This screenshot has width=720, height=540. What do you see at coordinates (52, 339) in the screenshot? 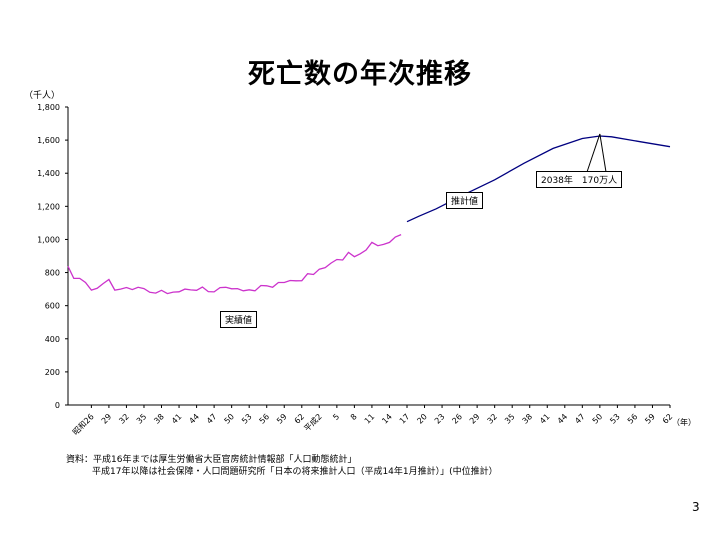
I see `y-tick-label: 400` at bounding box center [52, 339].